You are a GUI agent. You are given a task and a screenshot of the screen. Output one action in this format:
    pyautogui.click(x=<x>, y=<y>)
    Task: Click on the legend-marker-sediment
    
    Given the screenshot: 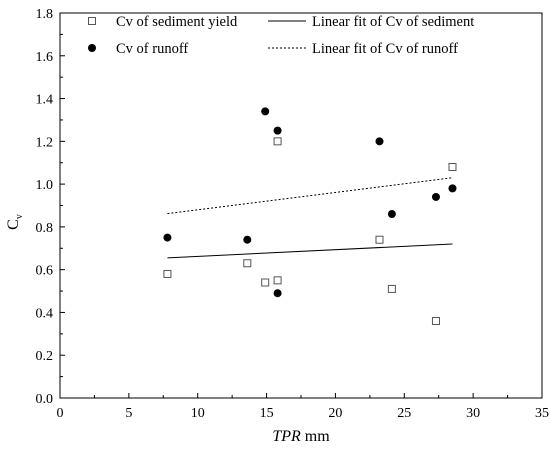 What is the action you would take?
    pyautogui.click(x=92, y=21)
    